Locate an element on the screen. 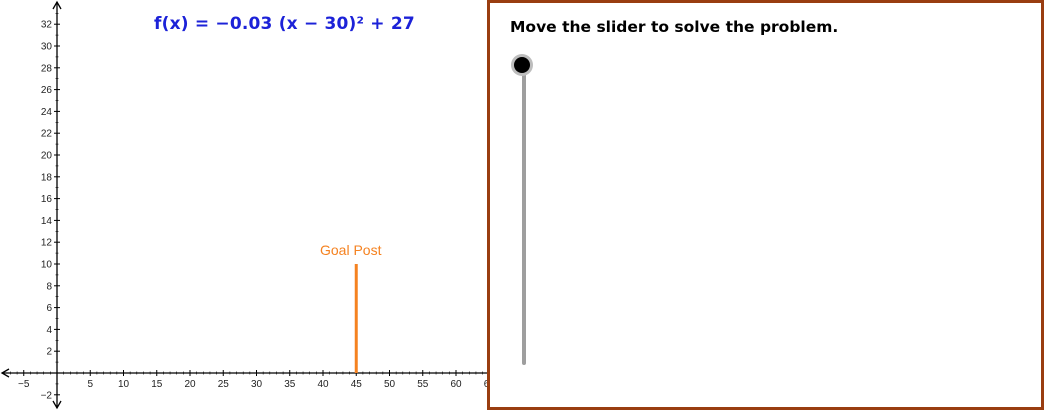  x-tick-label: −5 is located at coordinates (24, 384).